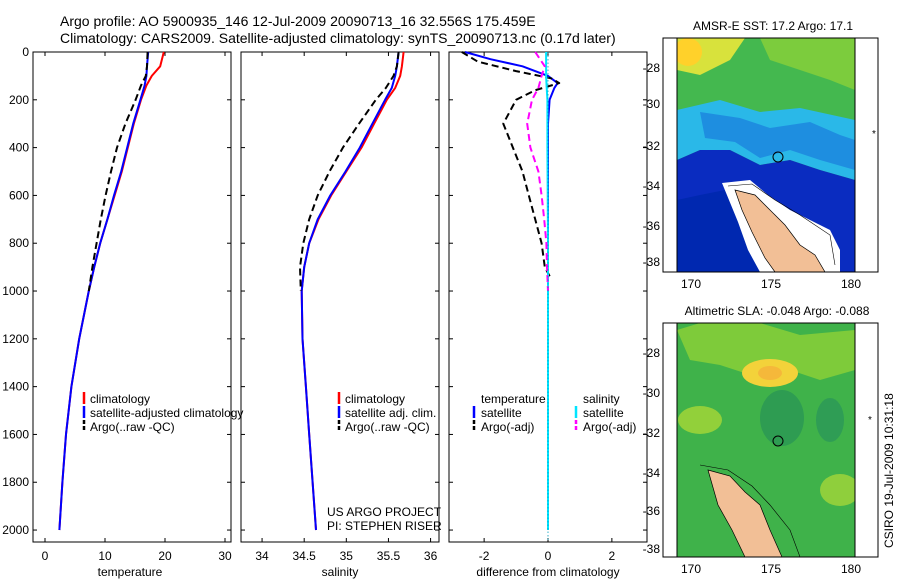 This screenshot has width=900, height=580. Describe the element at coordinates (537, 171) in the screenshot. I see `series-line-salinity-argo-adj` at that location.